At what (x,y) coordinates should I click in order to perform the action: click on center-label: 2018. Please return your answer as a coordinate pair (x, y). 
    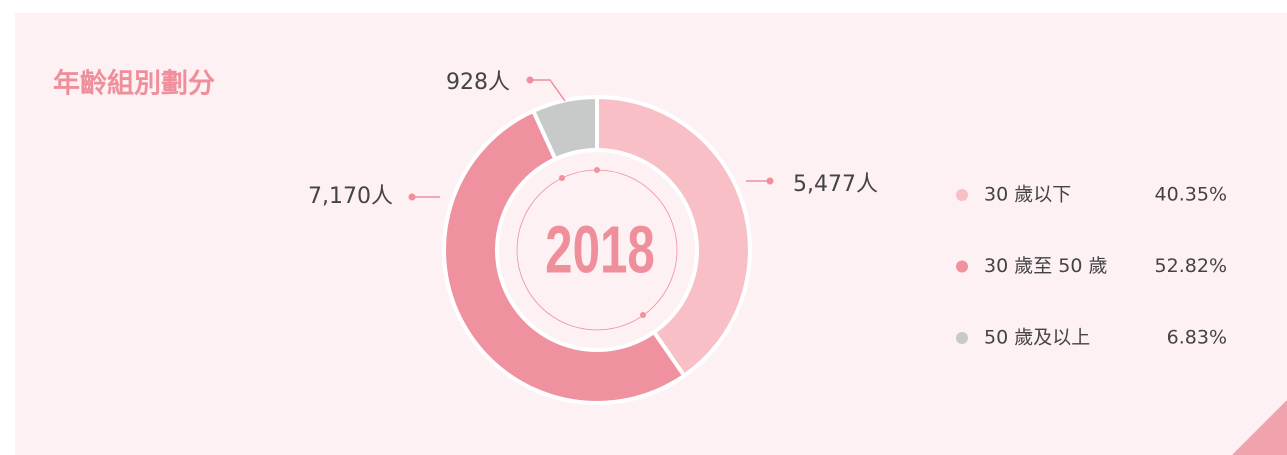
    Looking at the image, I should click on (600, 250).